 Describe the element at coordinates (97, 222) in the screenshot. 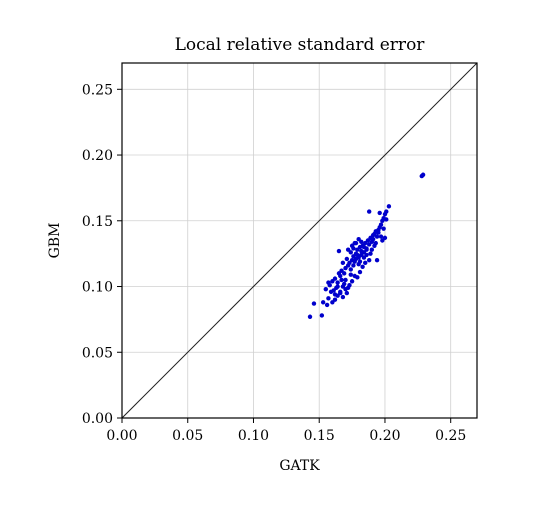

I see `y-tick-label: 0.15` at that location.